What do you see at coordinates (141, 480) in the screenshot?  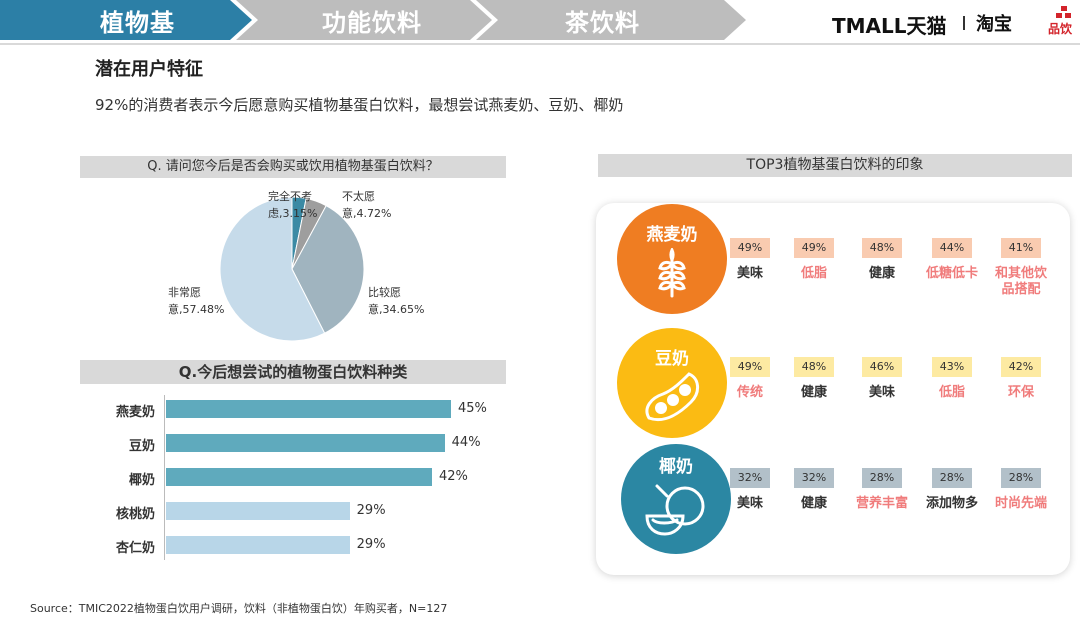 I see `bar-category-label: 椰奶` at bounding box center [141, 480].